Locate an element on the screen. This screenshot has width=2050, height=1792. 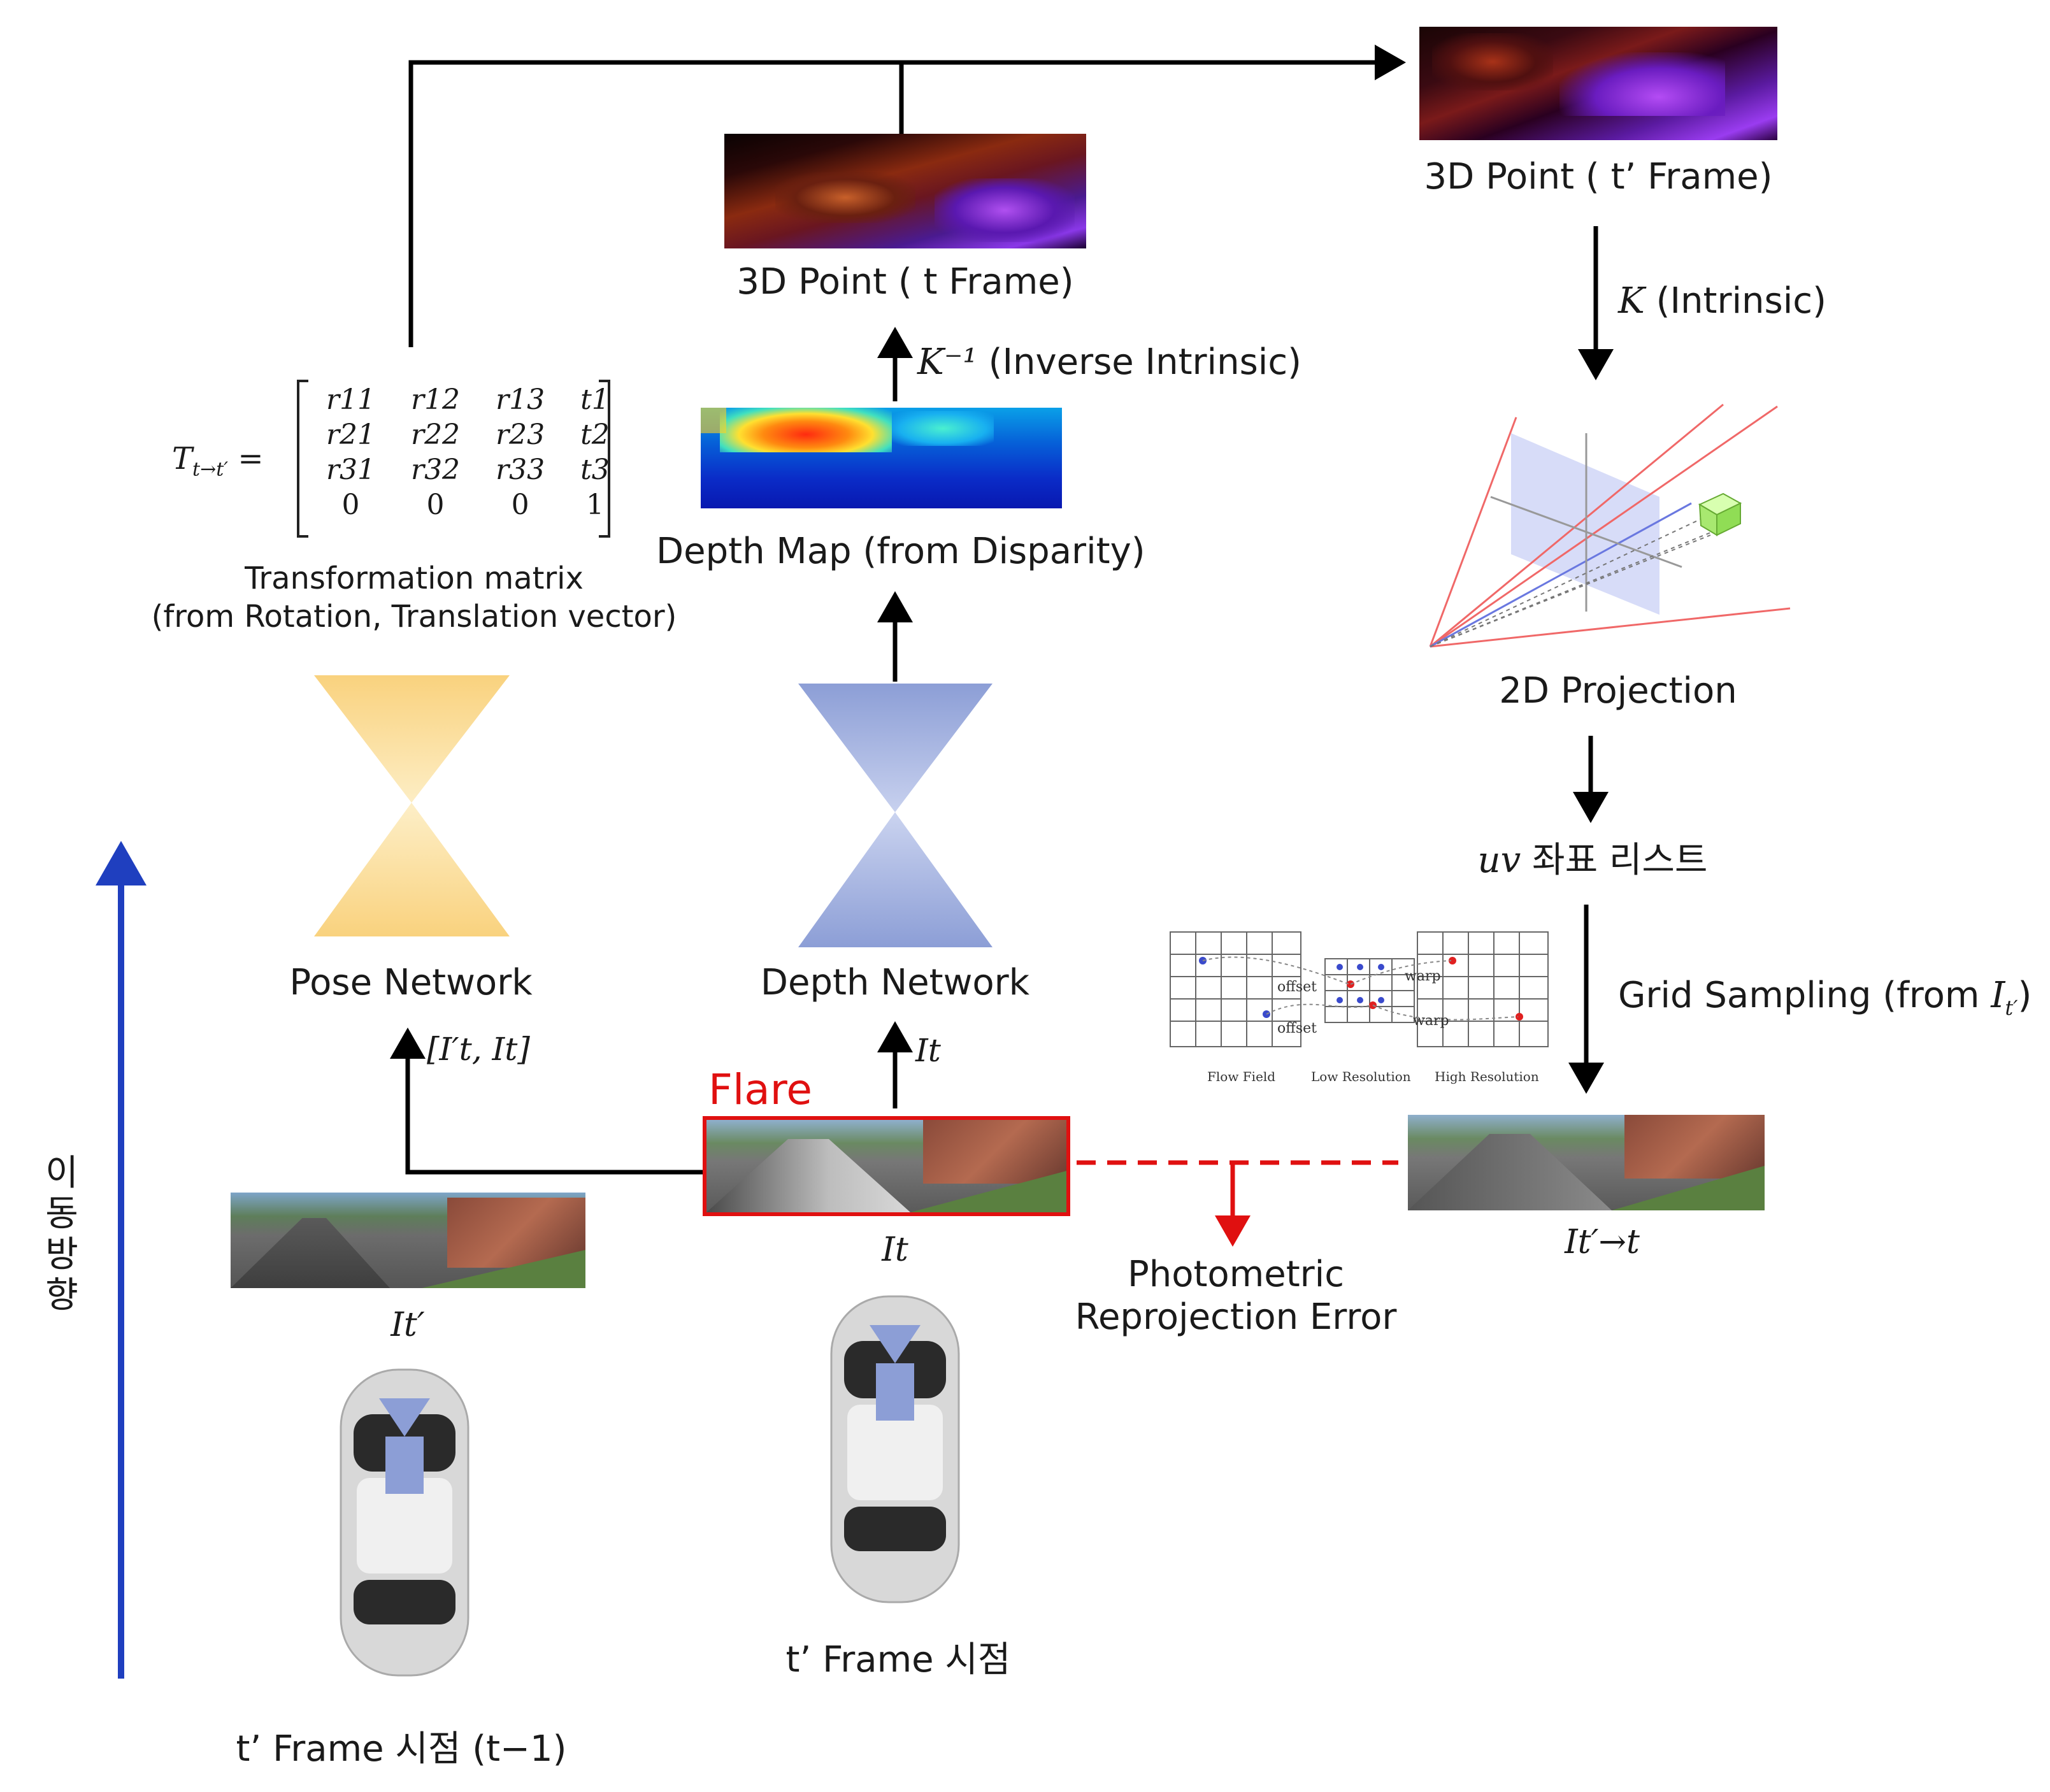
car-icon-now is located at coordinates (895, 1449).